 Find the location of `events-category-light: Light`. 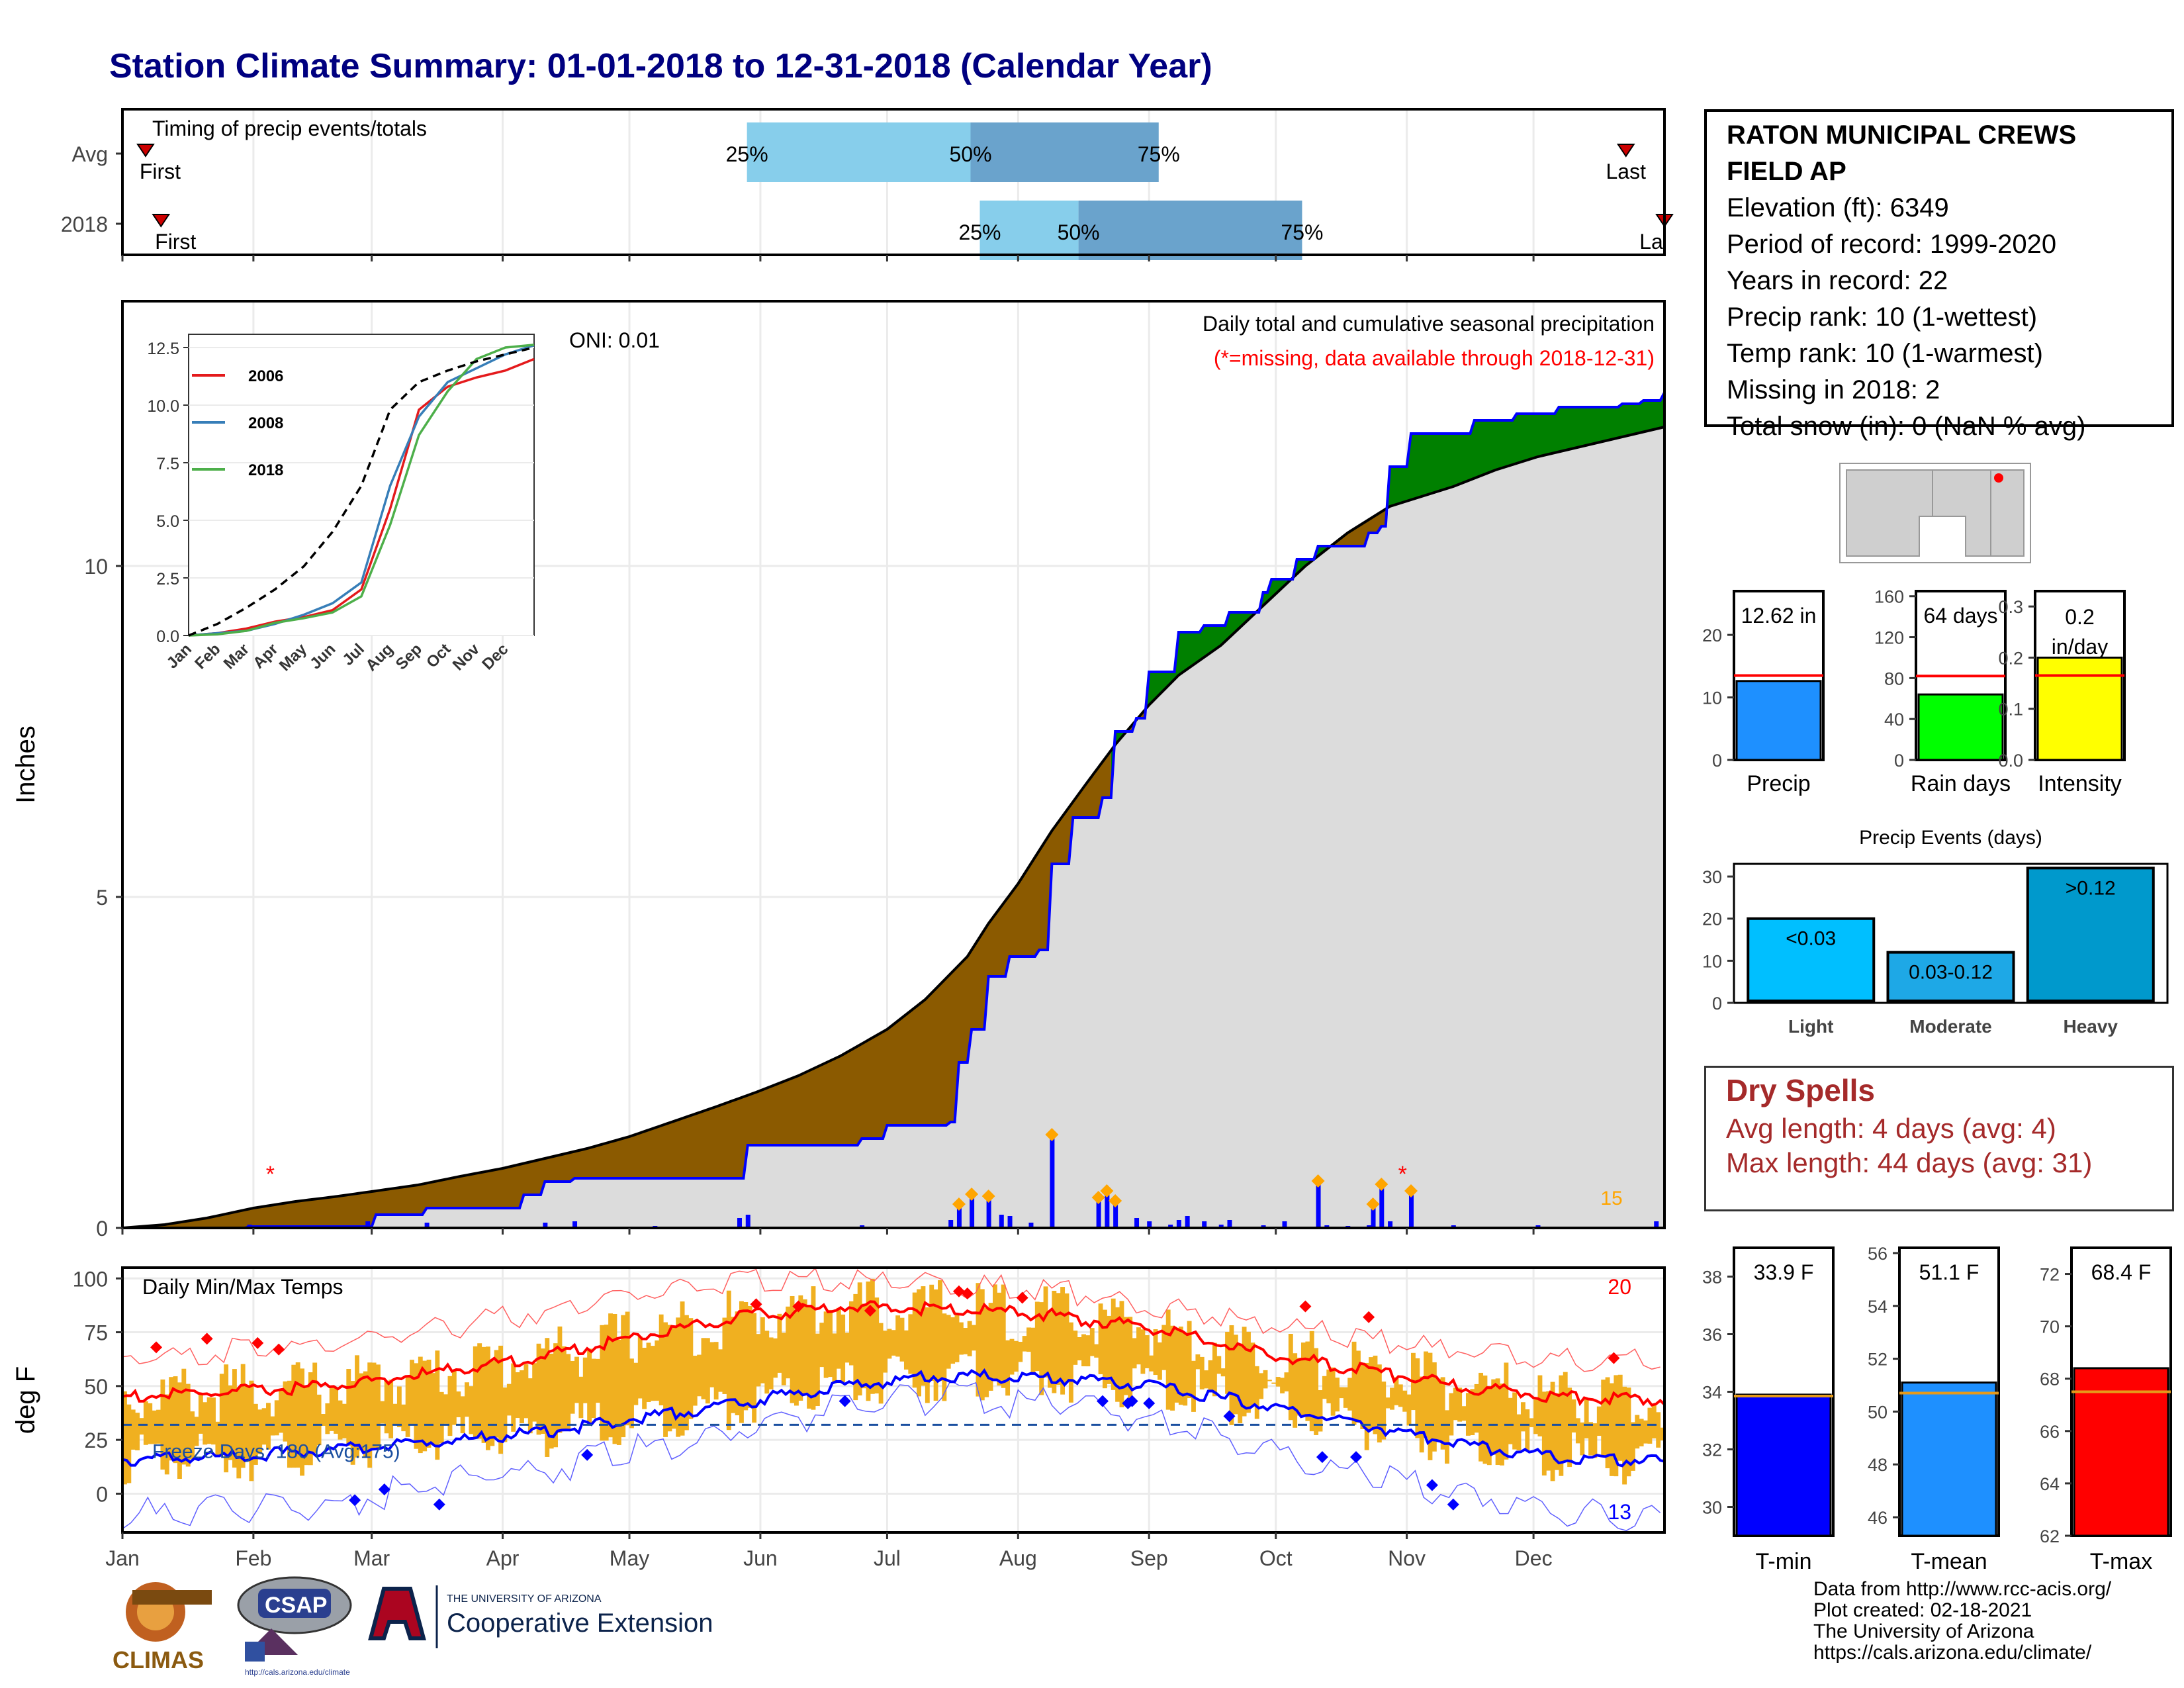

events-category-light: Light is located at coordinates (1811, 1026).